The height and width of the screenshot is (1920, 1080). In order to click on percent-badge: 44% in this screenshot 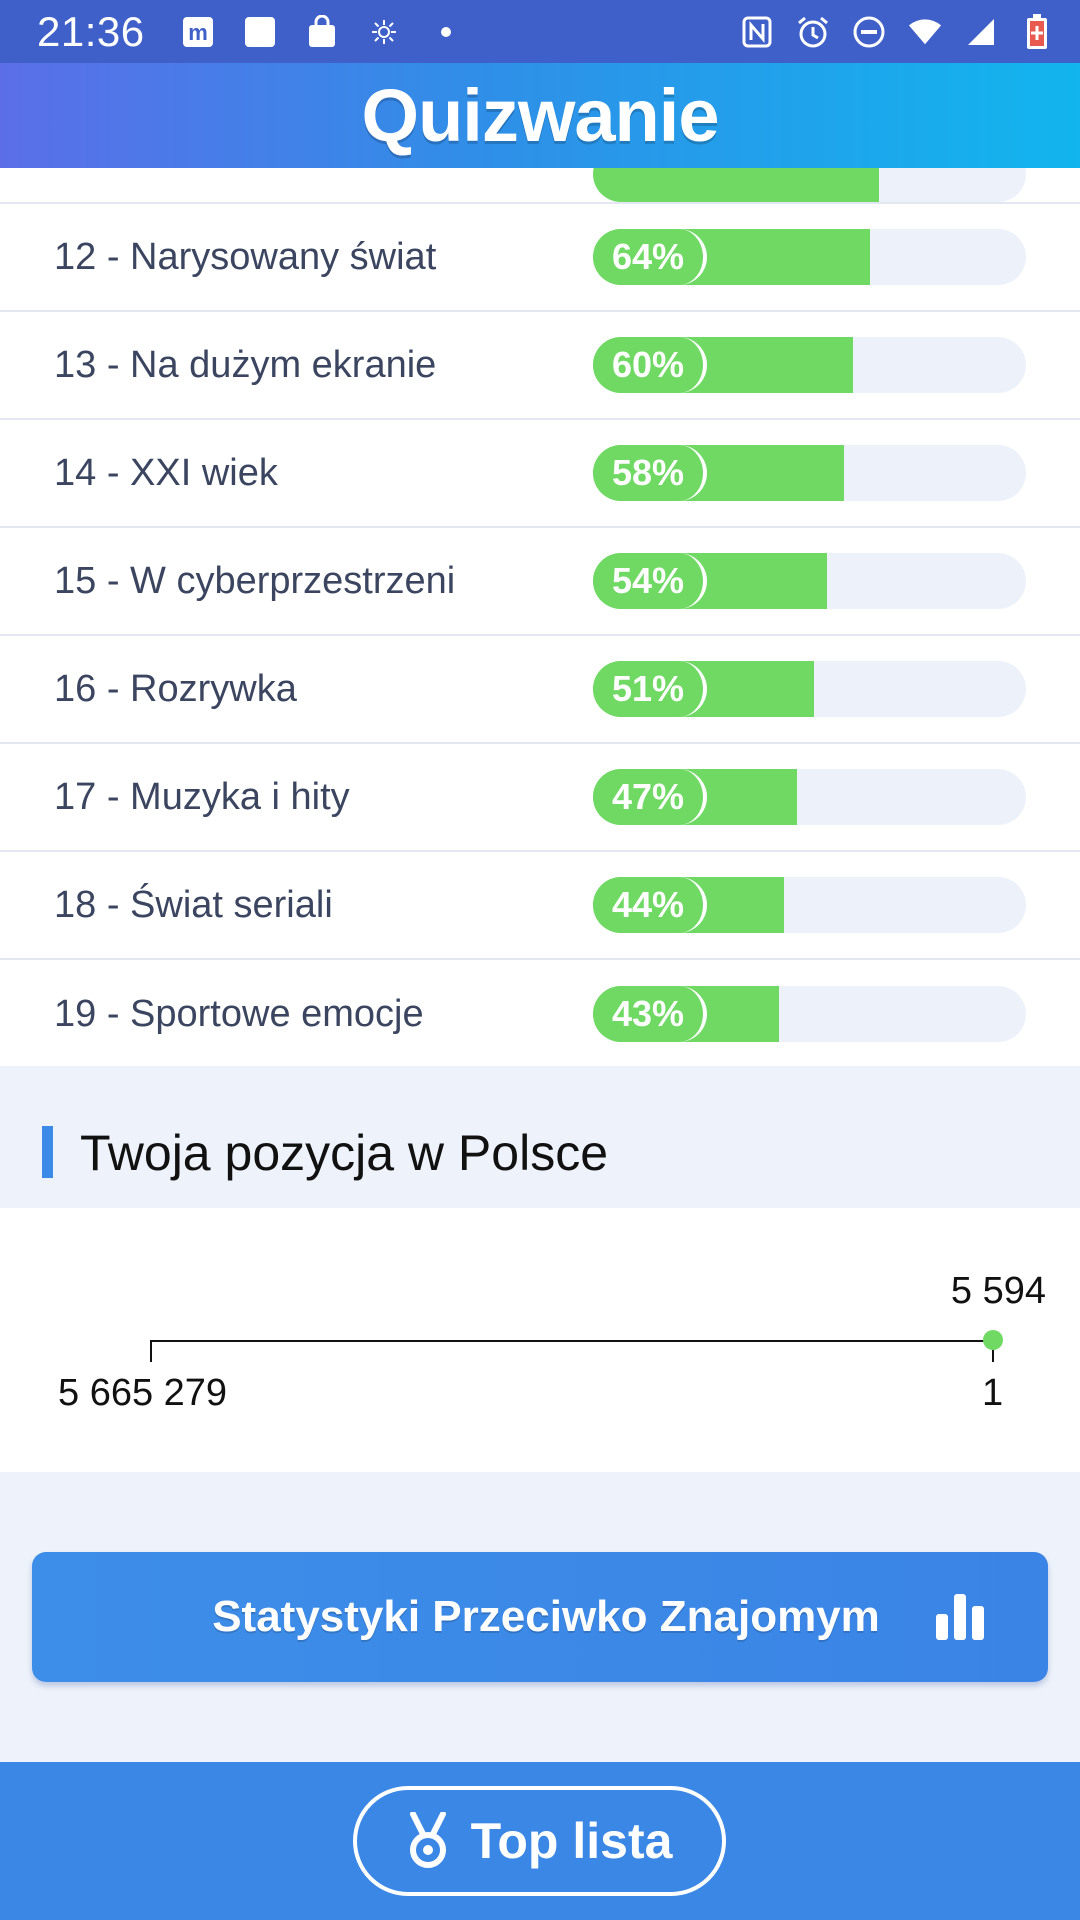, I will do `click(650, 905)`.